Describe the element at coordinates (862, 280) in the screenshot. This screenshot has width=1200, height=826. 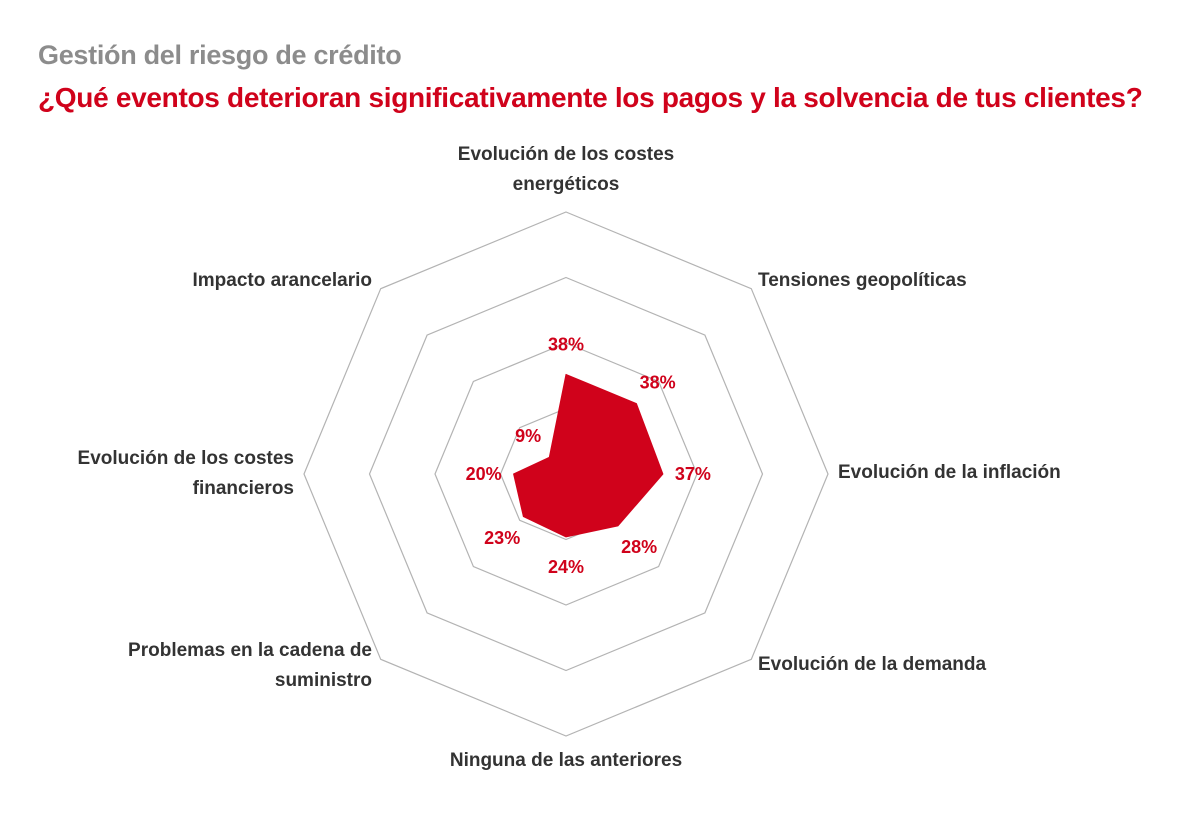
I see `axis-label-1: Tensiones geopolíticas` at that location.